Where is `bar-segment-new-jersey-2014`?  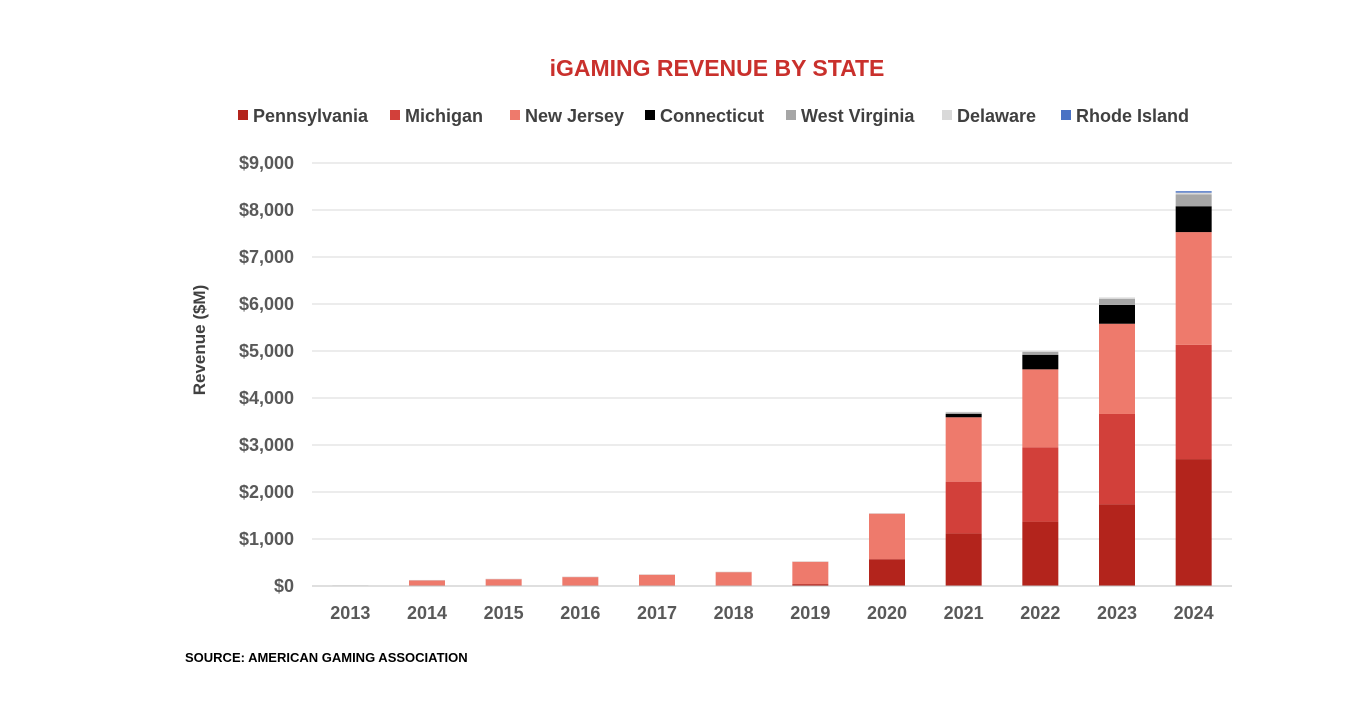 bar-segment-new-jersey-2014 is located at coordinates (427, 583).